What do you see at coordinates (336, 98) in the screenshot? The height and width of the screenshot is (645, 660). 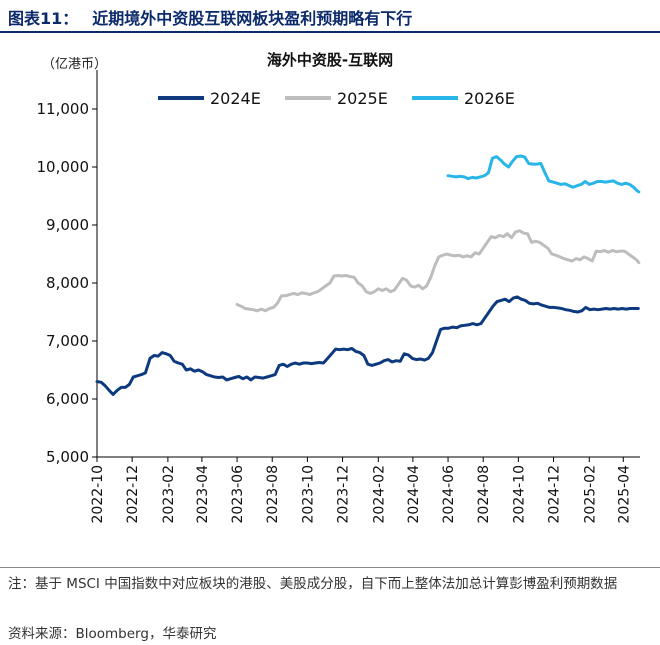 I see `legend-item-2025e: 2025E` at bounding box center [336, 98].